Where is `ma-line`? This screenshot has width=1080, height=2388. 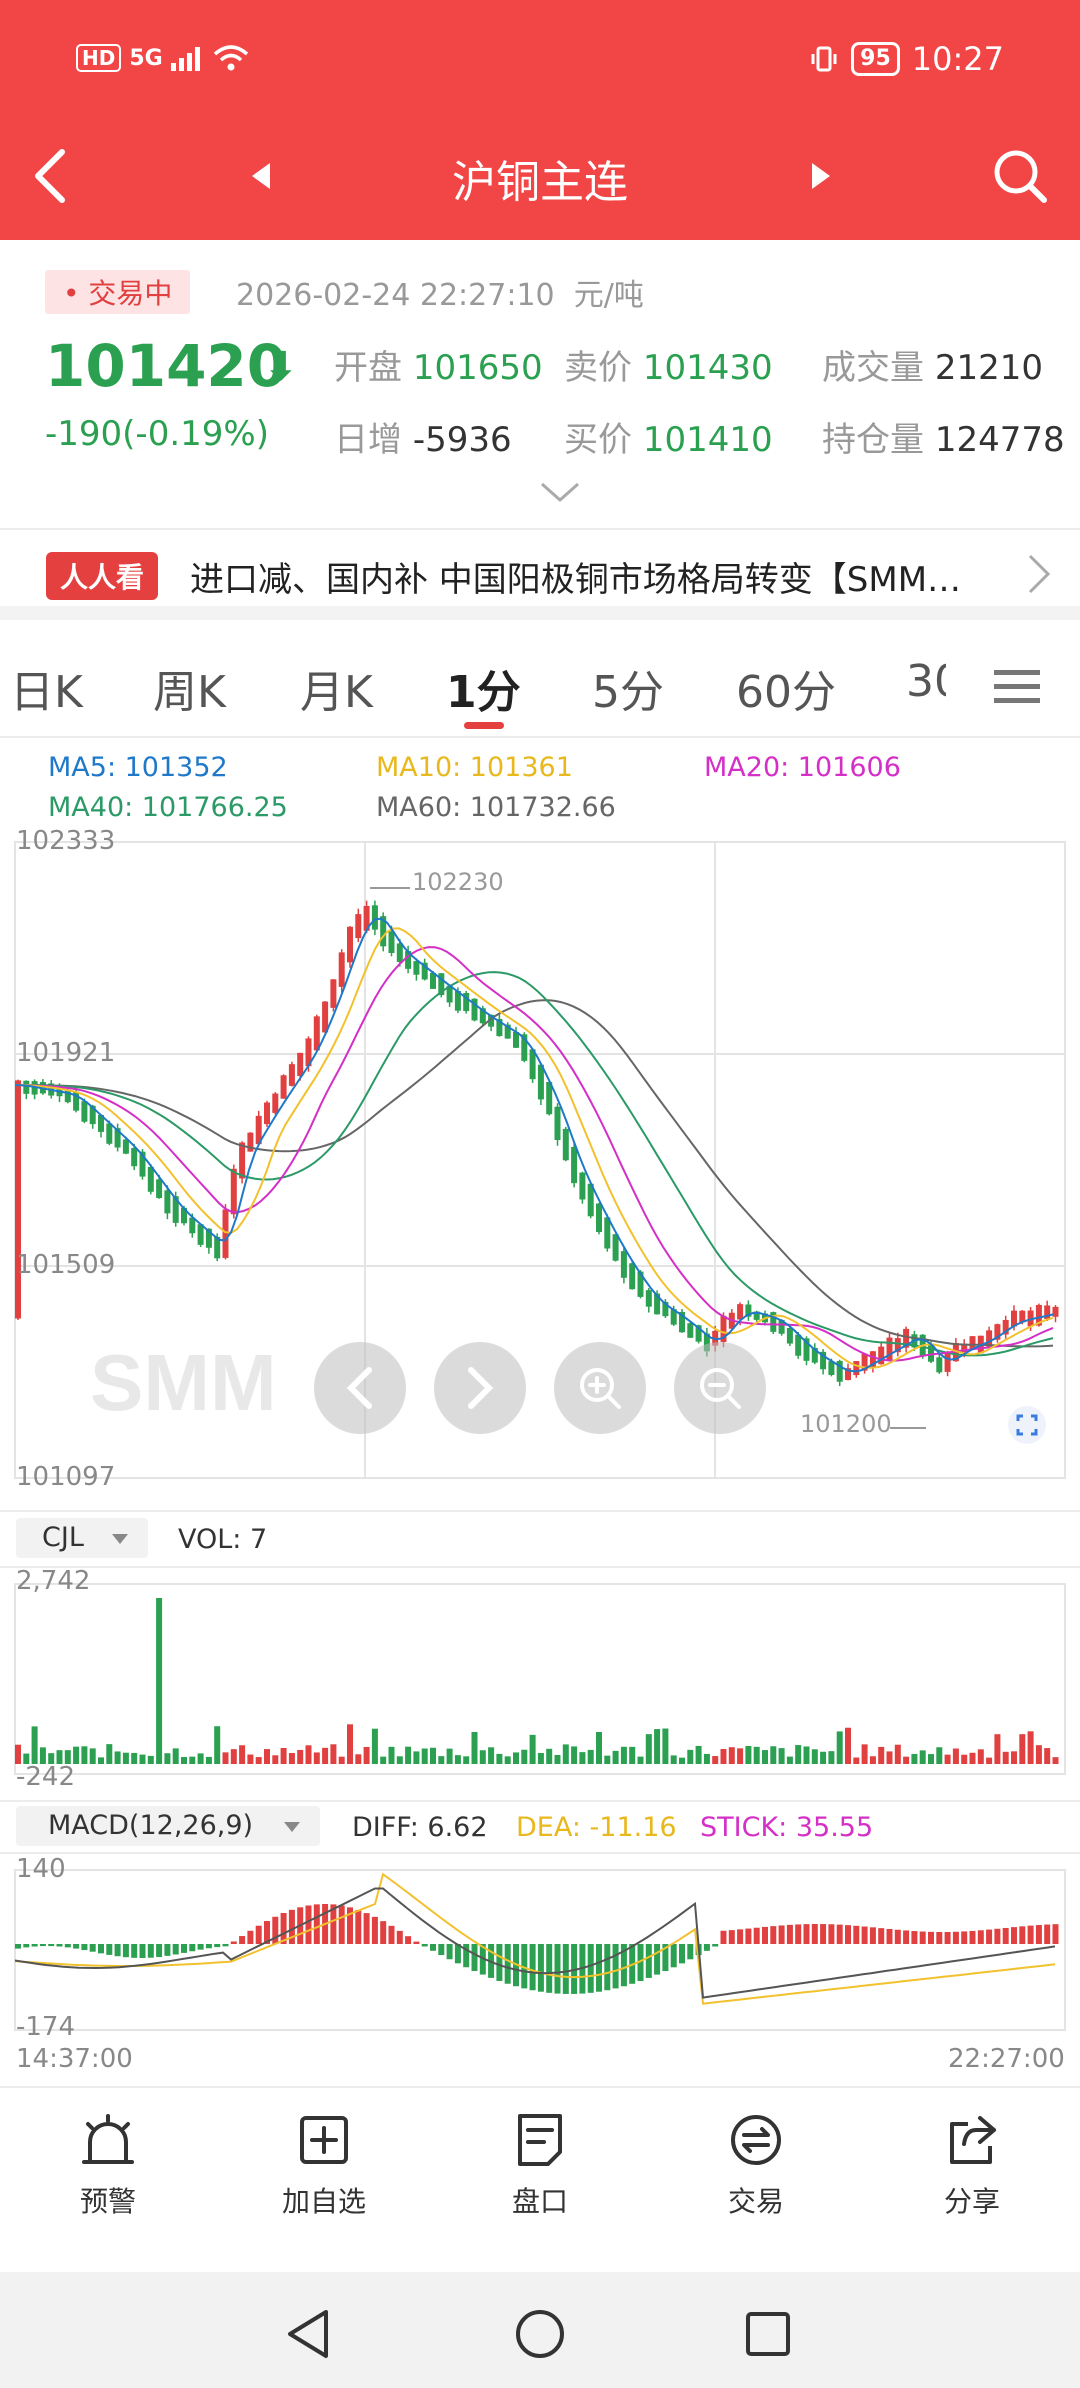 ma-line is located at coordinates (534, 1173).